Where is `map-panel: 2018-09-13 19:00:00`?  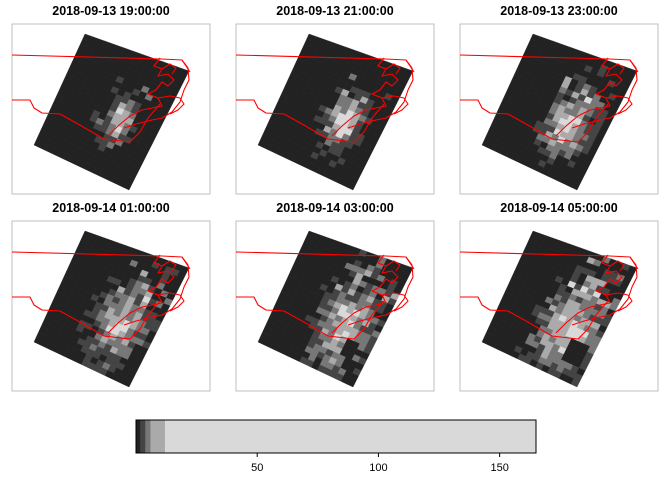 map-panel: 2018-09-13 19:00:00 is located at coordinates (111, 99).